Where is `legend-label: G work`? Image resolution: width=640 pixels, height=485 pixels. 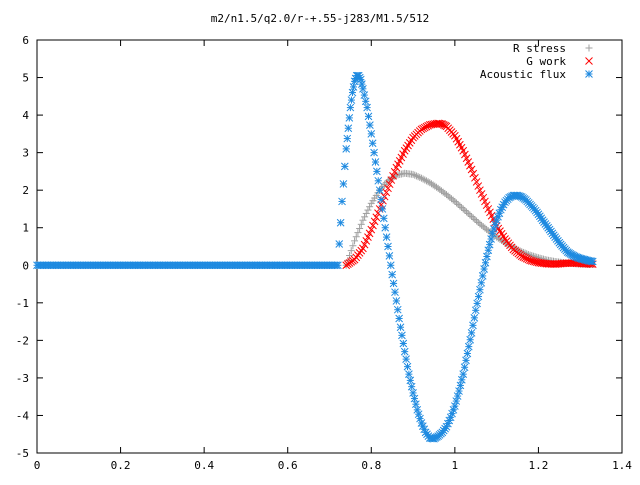 legend-label: G work is located at coordinates (546, 61).